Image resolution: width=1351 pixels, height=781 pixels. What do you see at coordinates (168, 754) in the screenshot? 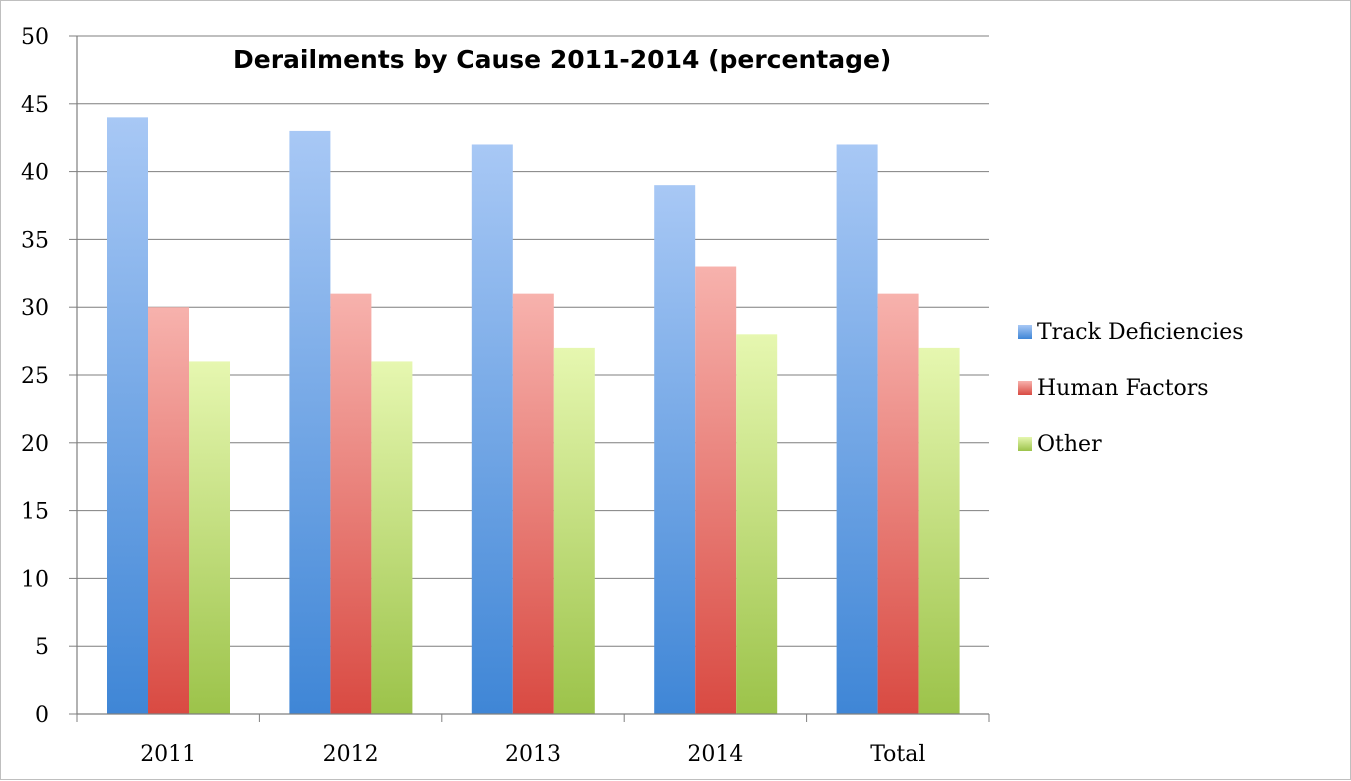
I see `x-tick-label: 2011` at bounding box center [168, 754].